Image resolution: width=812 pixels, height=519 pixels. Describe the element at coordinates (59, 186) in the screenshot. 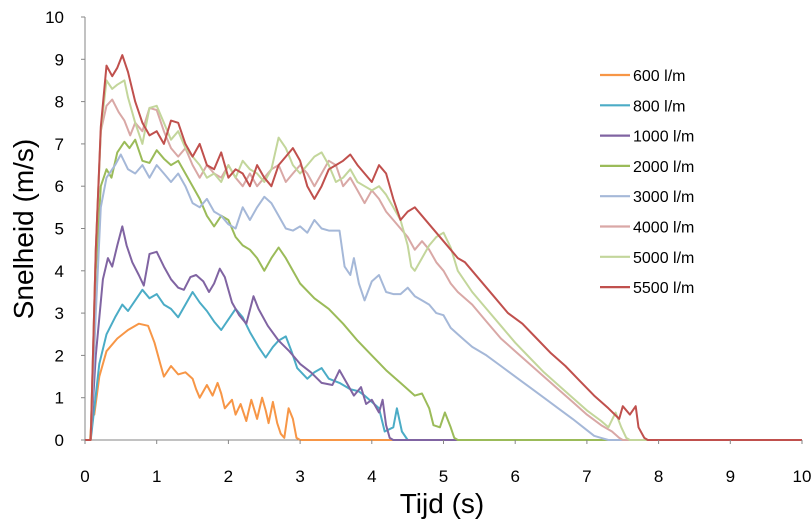

I see `y-tick-label: 6` at that location.